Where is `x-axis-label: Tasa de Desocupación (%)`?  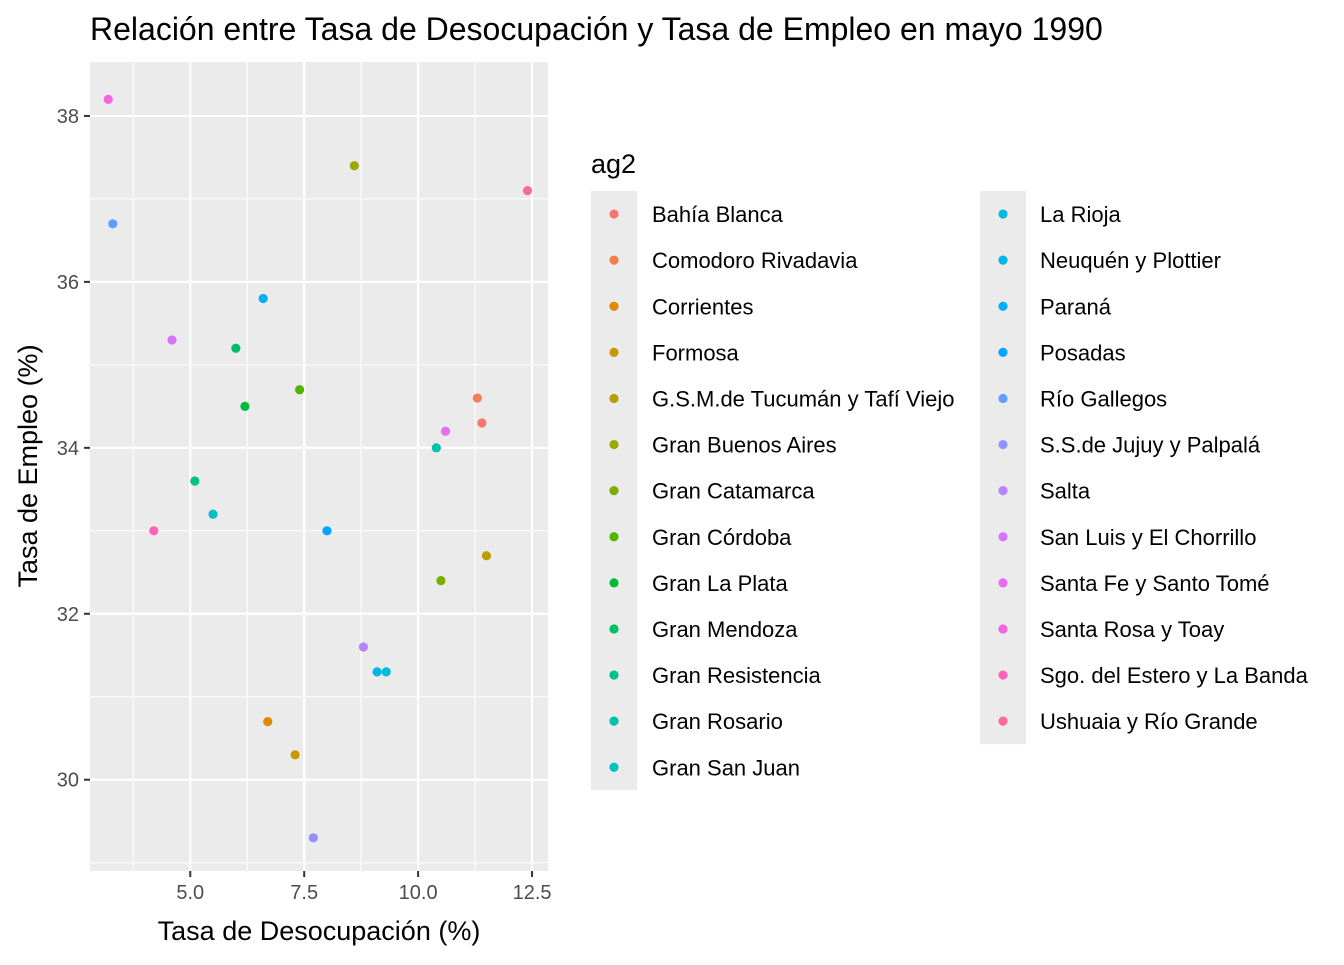
x-axis-label: Tasa de Desocupación (%) is located at coordinates (319, 931).